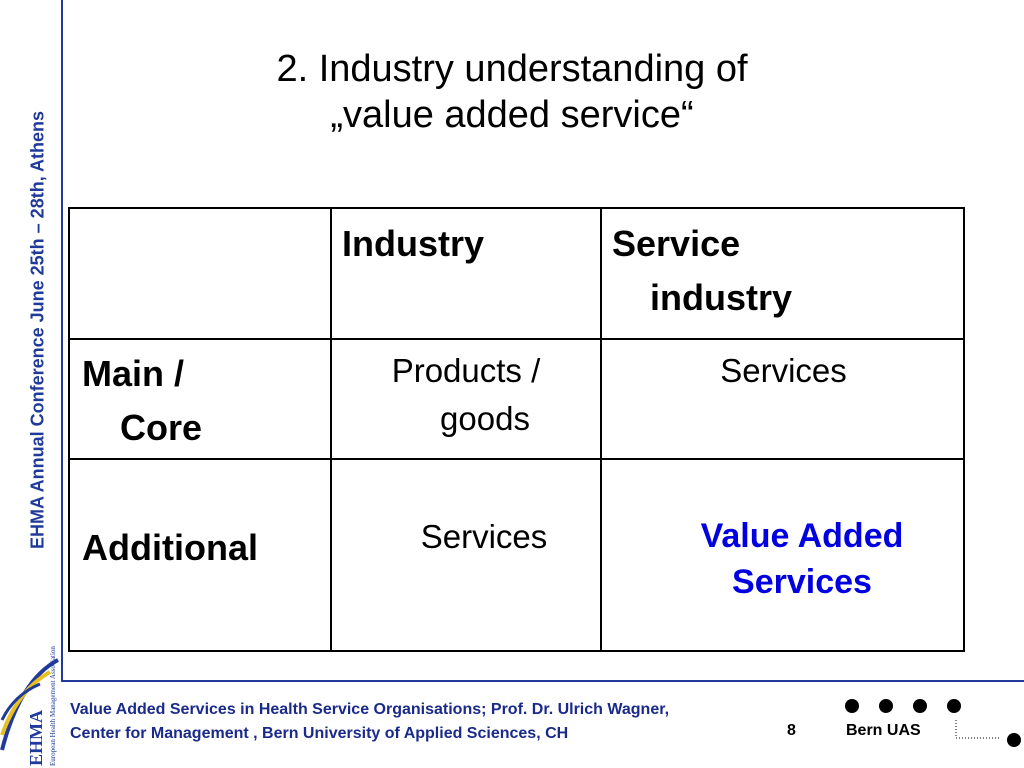  What do you see at coordinates (466, 370) in the screenshot?
I see `cell-line: Products /` at bounding box center [466, 370].